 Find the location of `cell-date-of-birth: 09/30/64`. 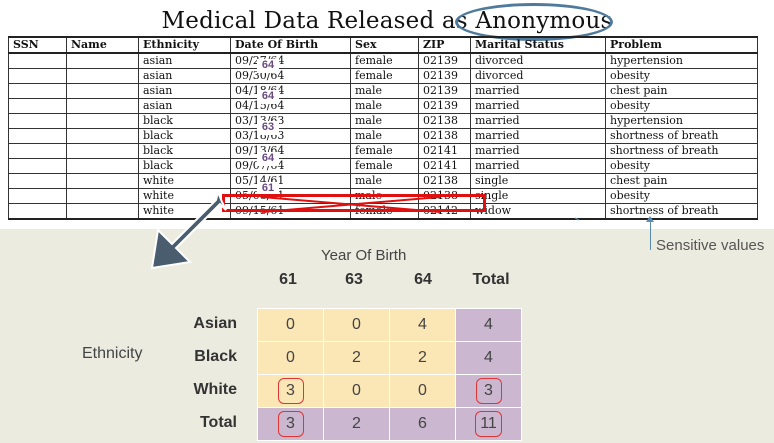

cell-date-of-birth: 09/30/64 is located at coordinates (290, 76).